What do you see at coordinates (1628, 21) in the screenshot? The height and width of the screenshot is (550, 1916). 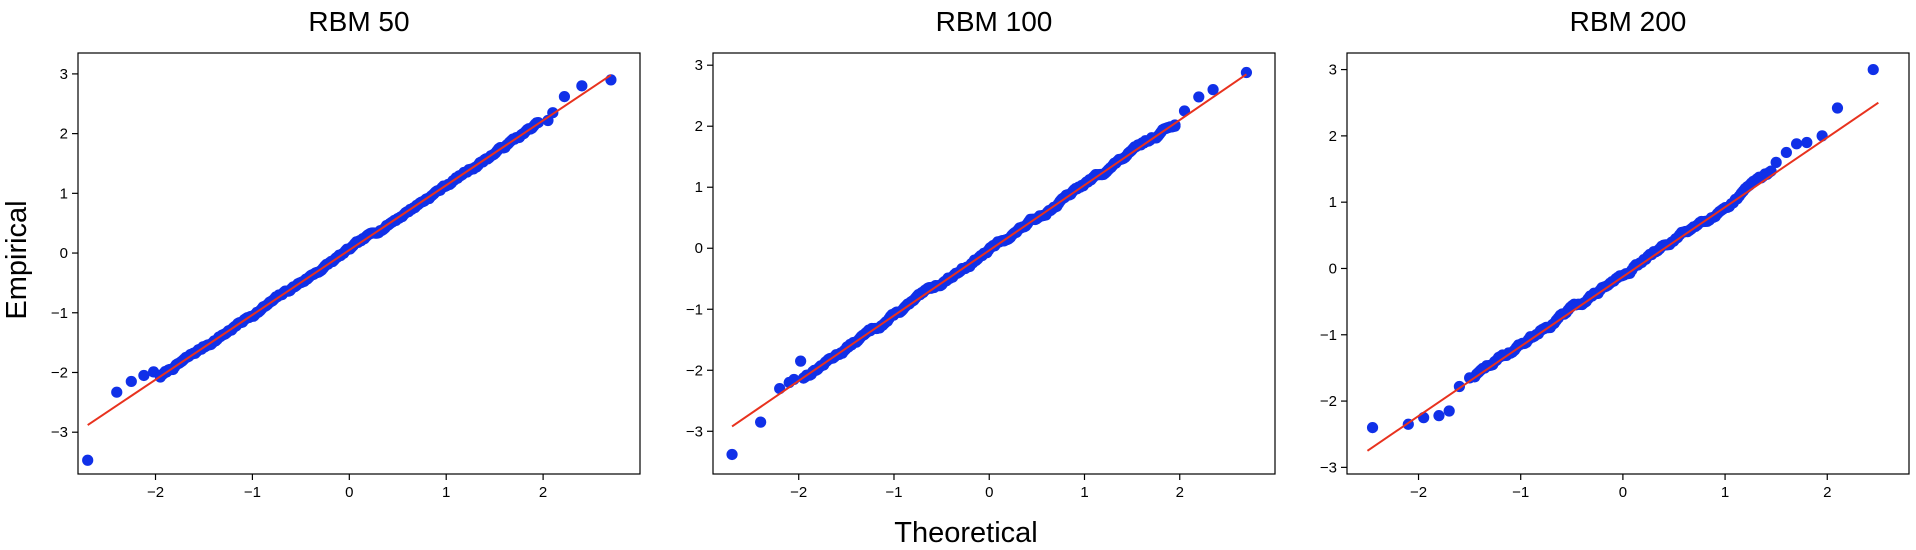 I see `panel-title: RBM 200` at bounding box center [1628, 21].